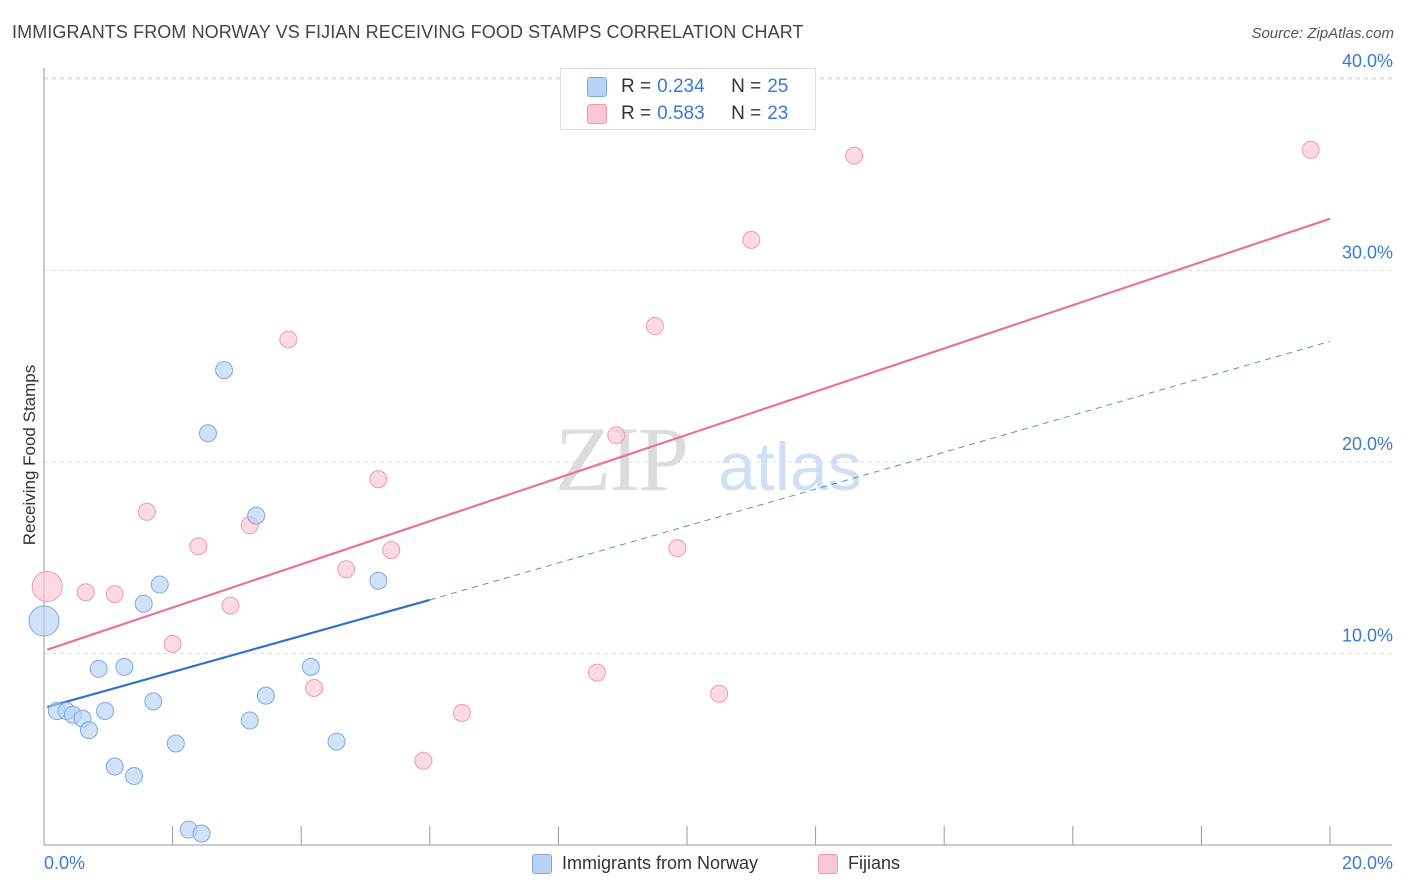 The height and width of the screenshot is (892, 1406). Describe the element at coordinates (64, 863) in the screenshot. I see `x-tick-label: 0.0%` at that location.